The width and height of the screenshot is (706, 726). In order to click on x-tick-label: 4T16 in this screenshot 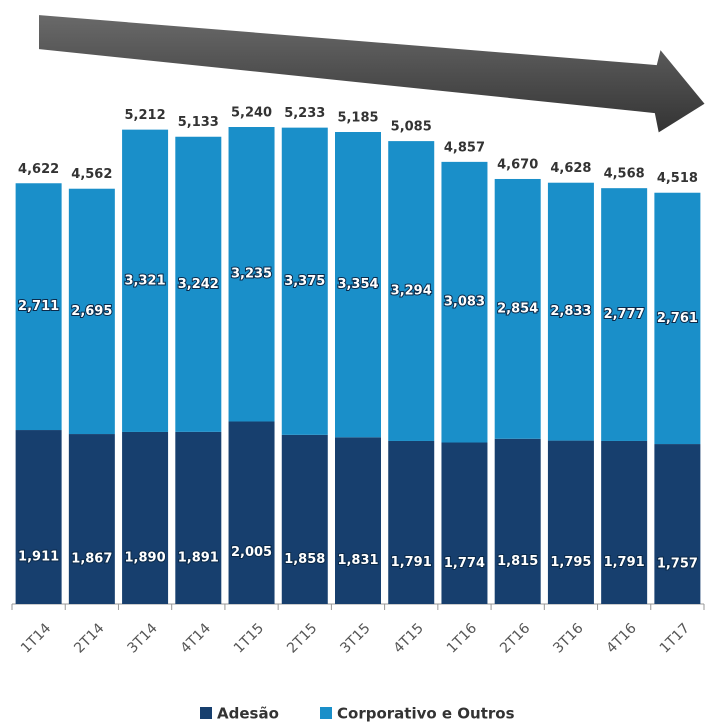, I will do `click(622, 638)`.